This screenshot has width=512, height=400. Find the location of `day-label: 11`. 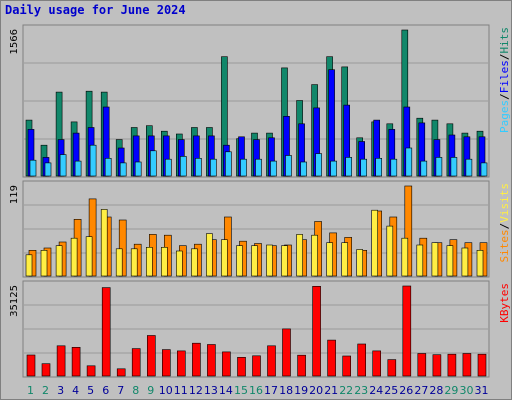

day-label: 11 is located at coordinates (181, 390).